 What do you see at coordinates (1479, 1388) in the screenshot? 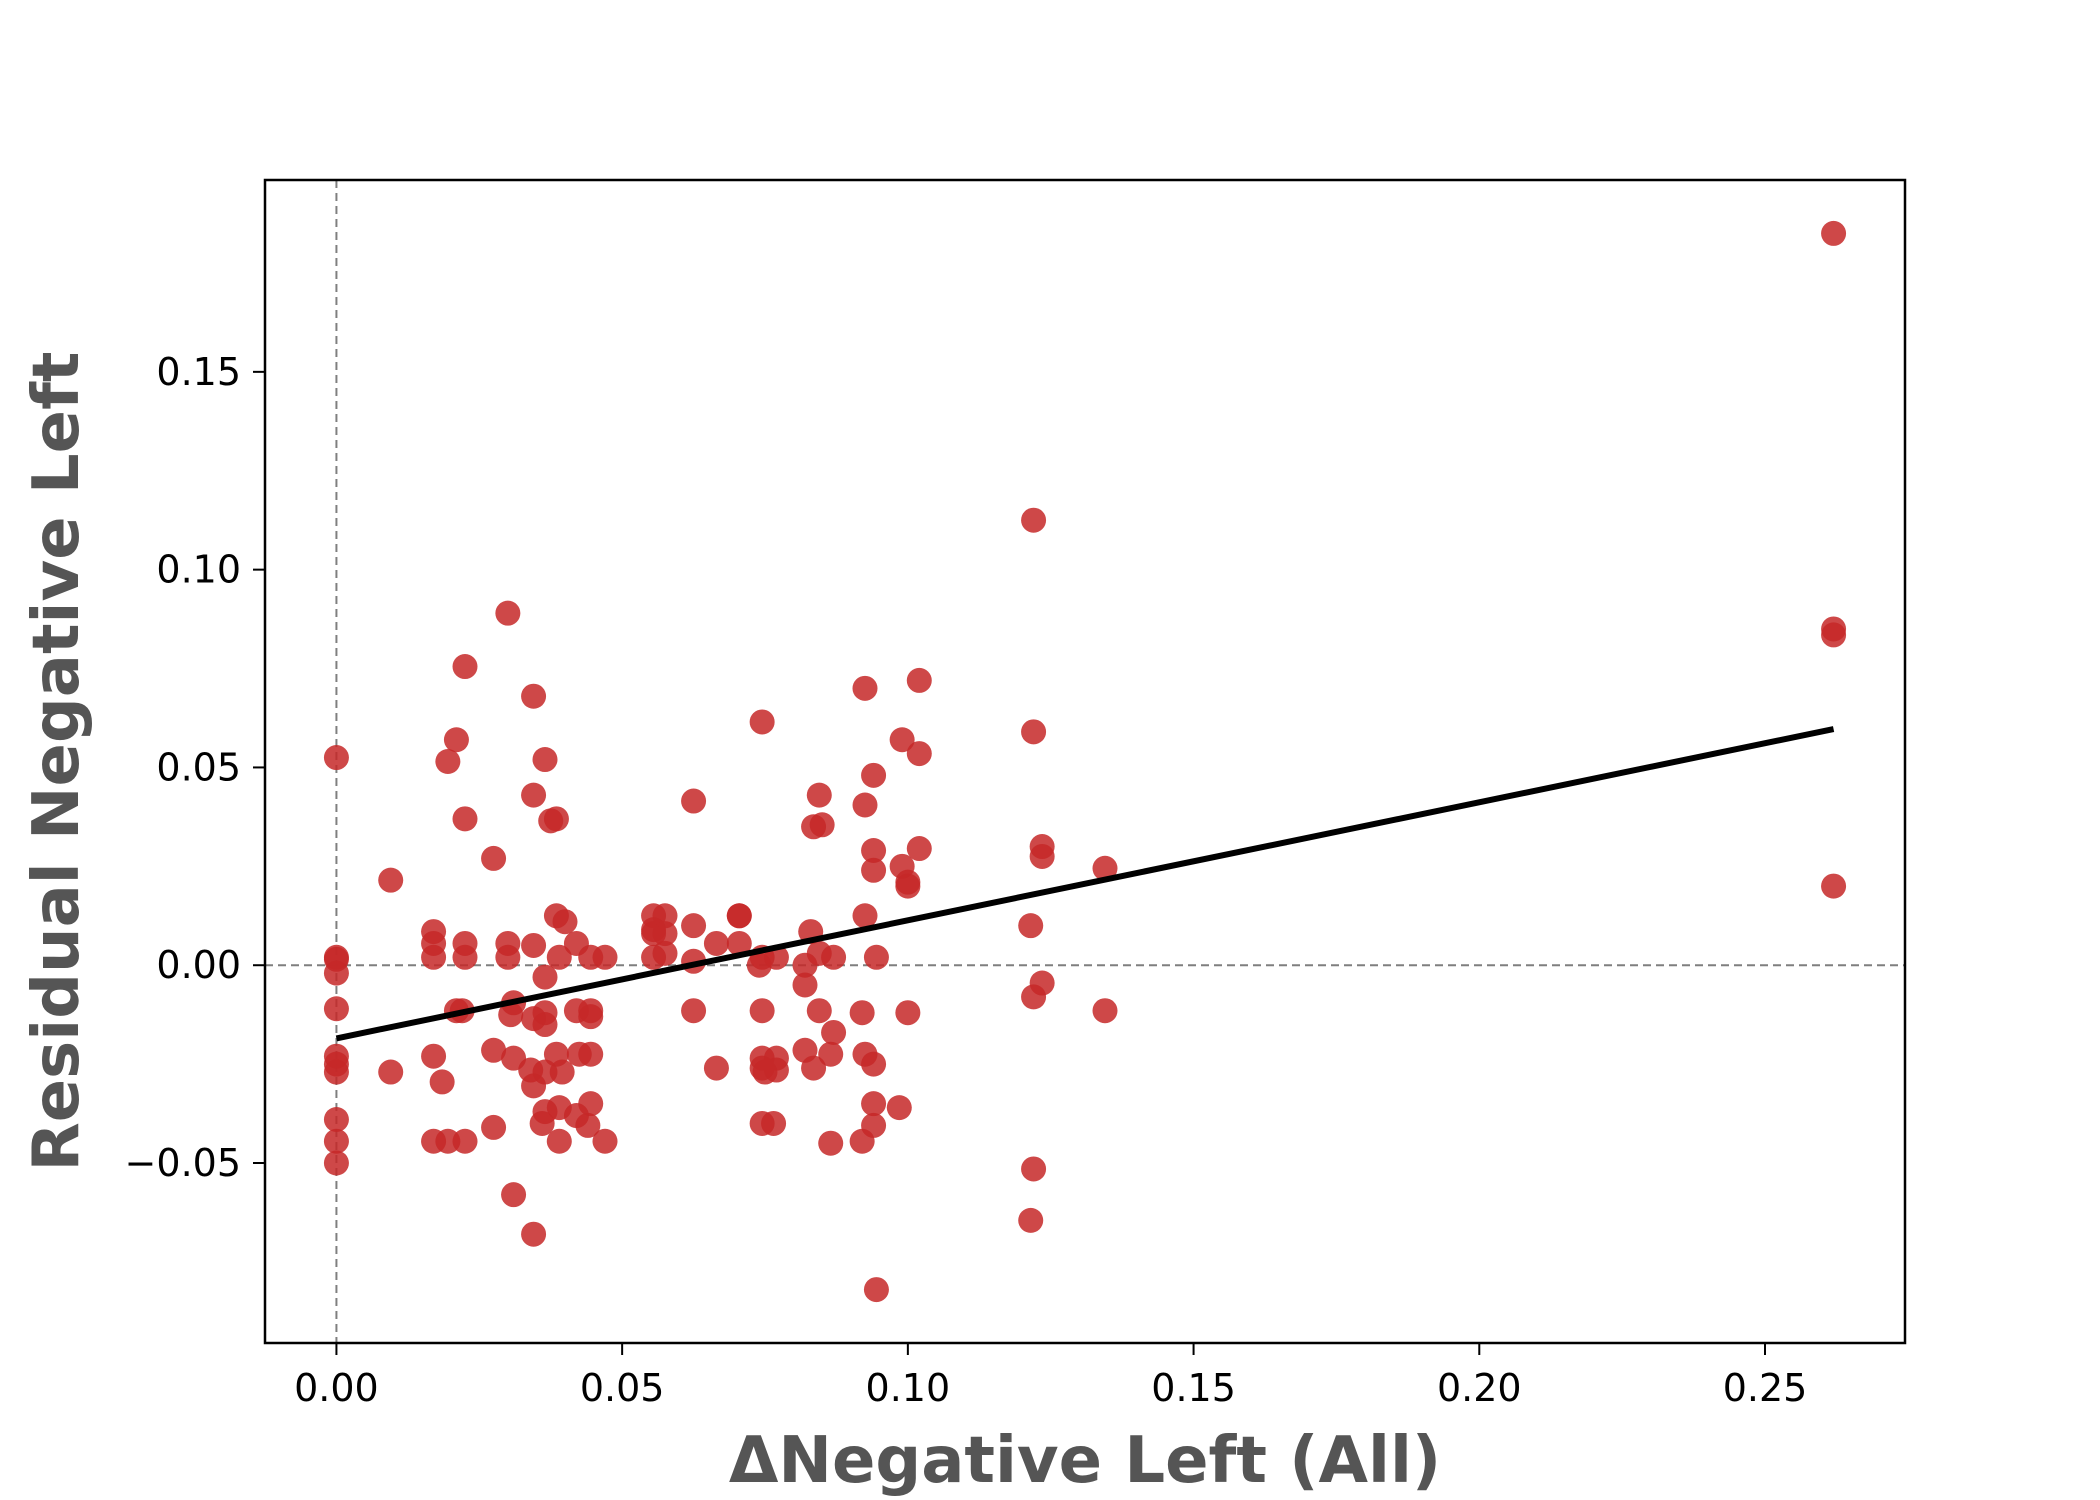
I see `x-tick-label: 0.20` at bounding box center [1479, 1388].